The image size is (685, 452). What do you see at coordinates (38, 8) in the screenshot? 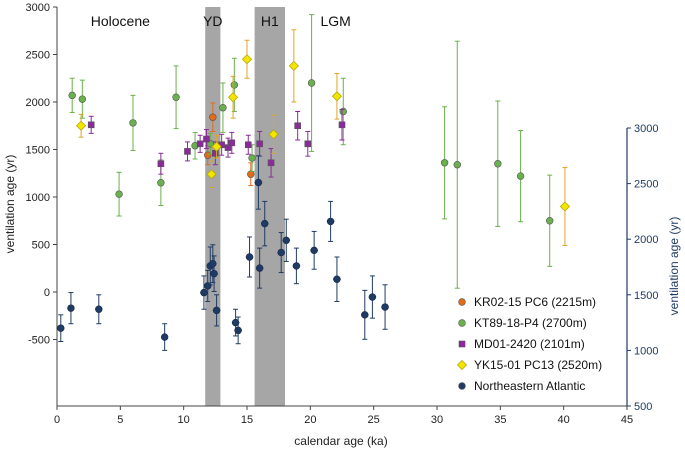
I see `left-y-tick-label: 3000` at bounding box center [38, 8].